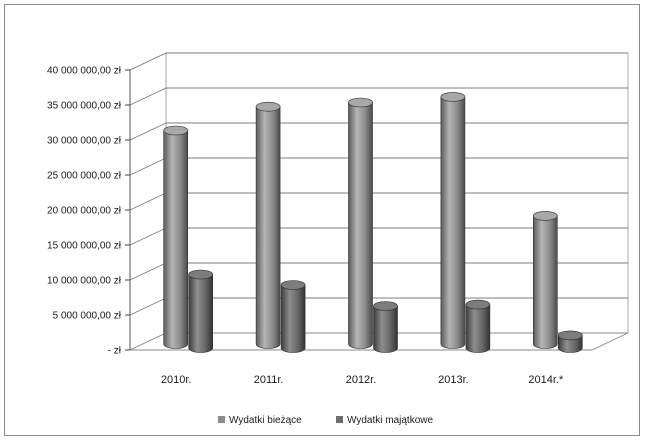  I want to click on y-tick-label: 10 000 000,00 zł, so click(84, 281).